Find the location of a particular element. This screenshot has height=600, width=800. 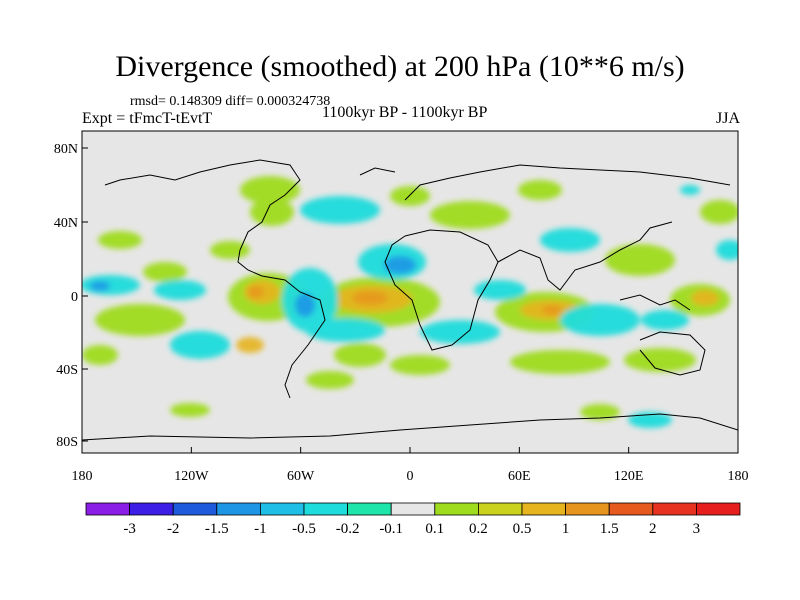

experiment-label: Expt = tFmcT-tEvtT is located at coordinates (147, 118).